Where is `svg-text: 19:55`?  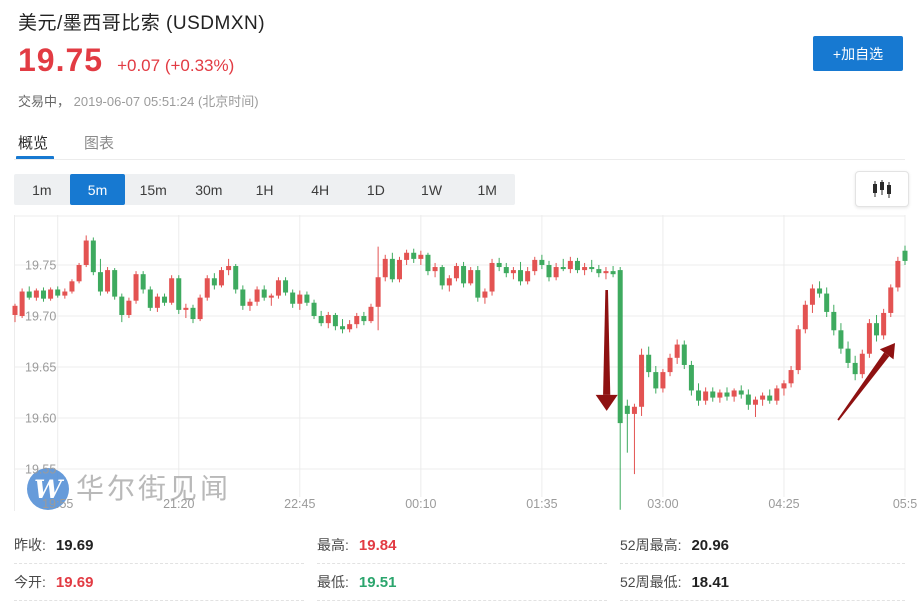 svg-text: 19:55 is located at coordinates (57, 504).